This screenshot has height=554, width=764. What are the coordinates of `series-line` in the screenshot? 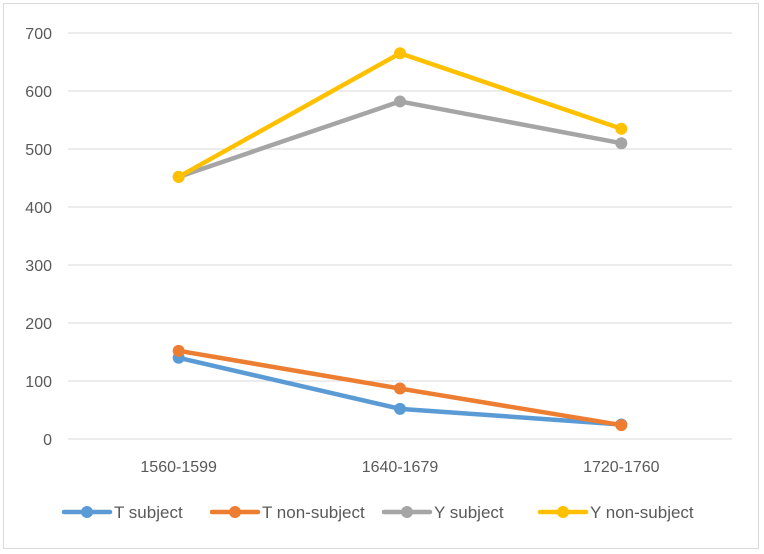 It's located at (400, 115).